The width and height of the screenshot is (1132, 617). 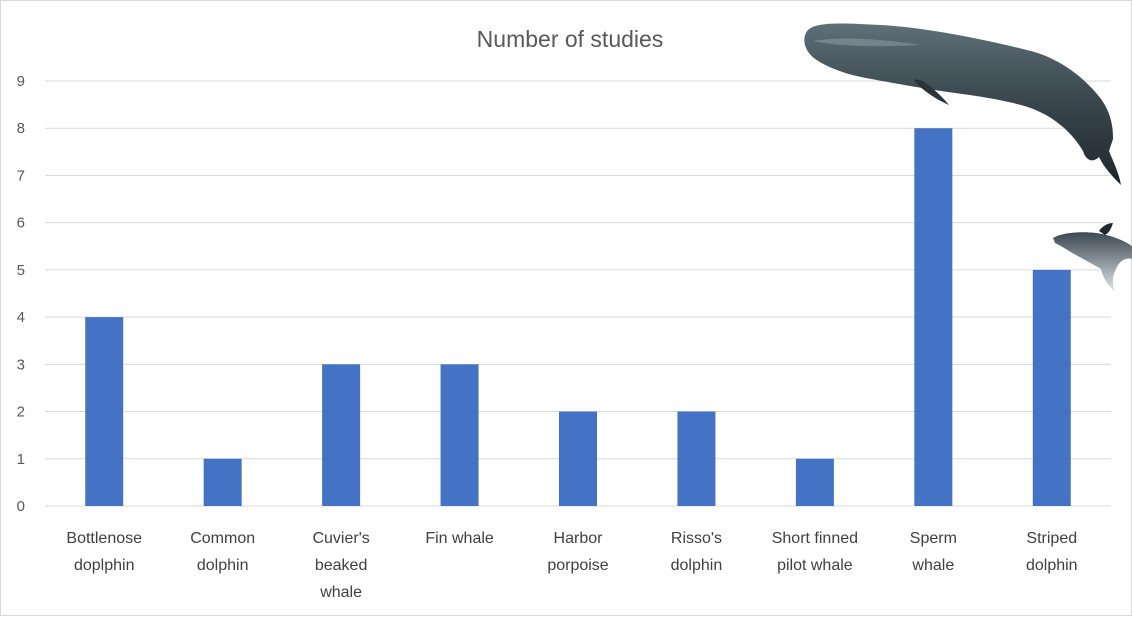 What do you see at coordinates (21, 128) in the screenshot?
I see `y-tick-label: 8` at bounding box center [21, 128].